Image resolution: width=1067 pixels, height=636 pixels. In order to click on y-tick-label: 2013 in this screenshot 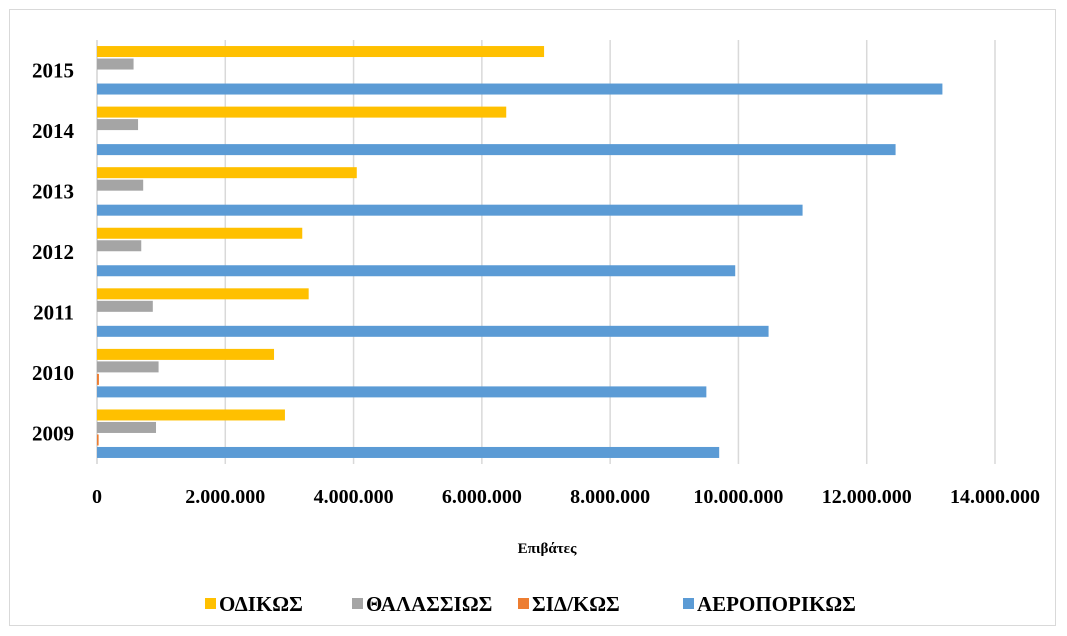, I will do `click(53, 191)`.